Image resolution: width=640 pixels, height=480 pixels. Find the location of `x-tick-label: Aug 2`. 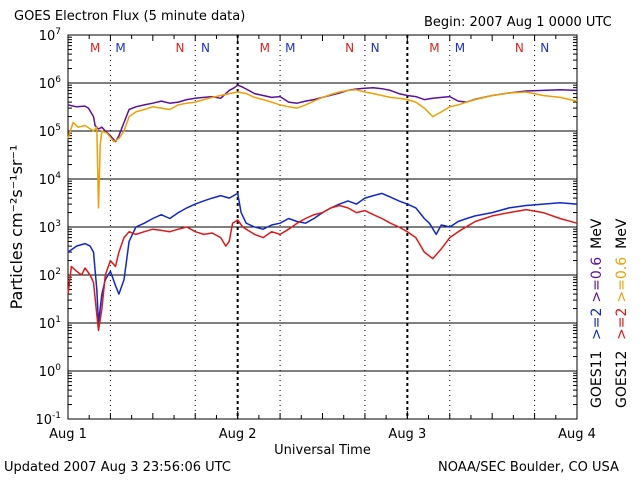

x-tick-label: Aug 2 is located at coordinates (238, 434).